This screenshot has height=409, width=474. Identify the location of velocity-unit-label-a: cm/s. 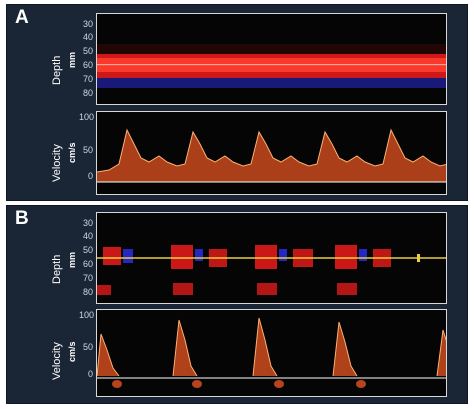
(72, 152).